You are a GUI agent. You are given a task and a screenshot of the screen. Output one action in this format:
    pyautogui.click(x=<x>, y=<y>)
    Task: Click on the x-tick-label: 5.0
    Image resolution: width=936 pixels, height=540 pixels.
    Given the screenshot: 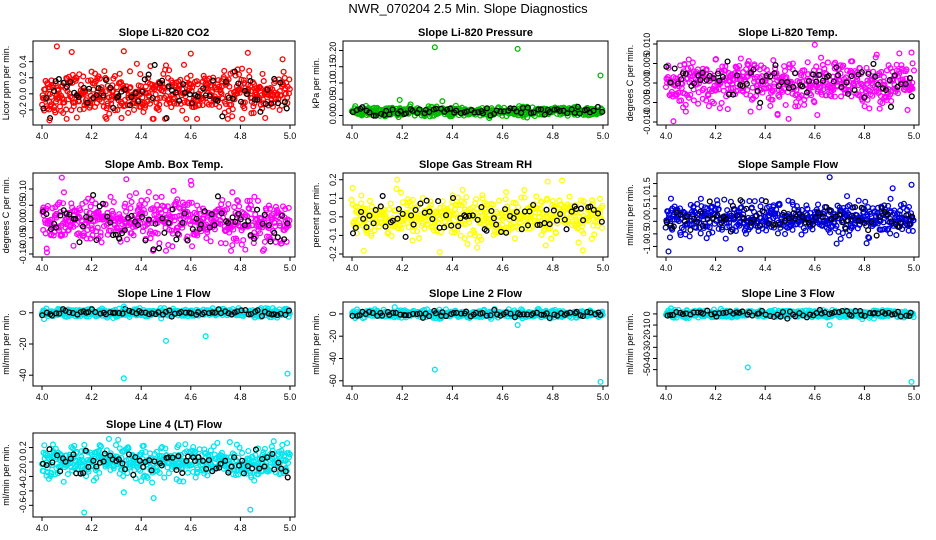 What is the action you would take?
    pyautogui.click(x=290, y=397)
    